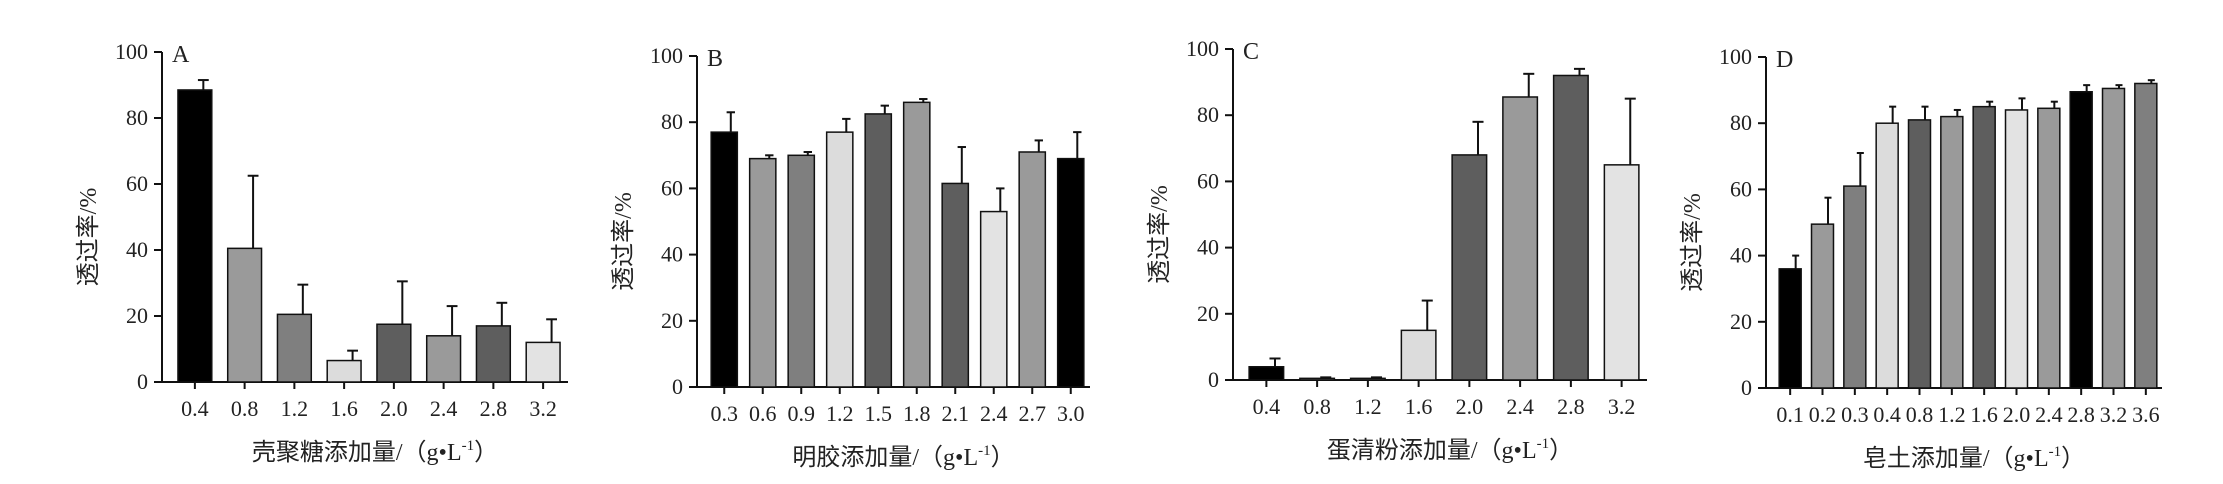 This screenshot has width=2223, height=484. Describe the element at coordinates (917, 413) in the screenshot. I see `x-tick-label: 1.8` at that location.